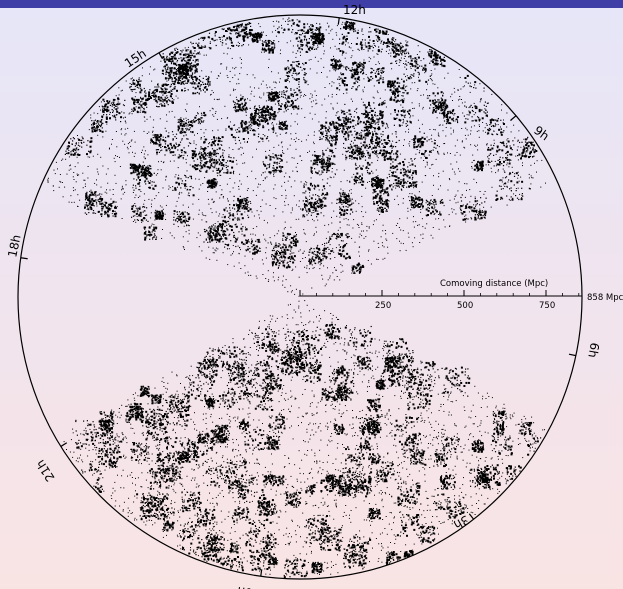 The height and width of the screenshot is (589, 623). Describe the element at coordinates (135, 58) in the screenshot. I see `hour-label-15h: 15h` at that location.